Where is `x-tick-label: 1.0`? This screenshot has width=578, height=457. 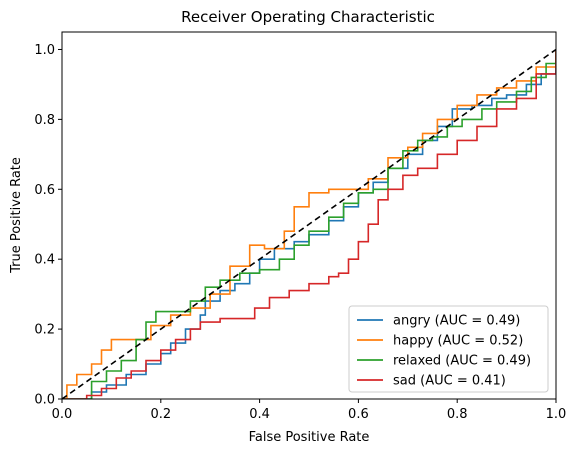 x-tick-label: 1.0 is located at coordinates (556, 414).